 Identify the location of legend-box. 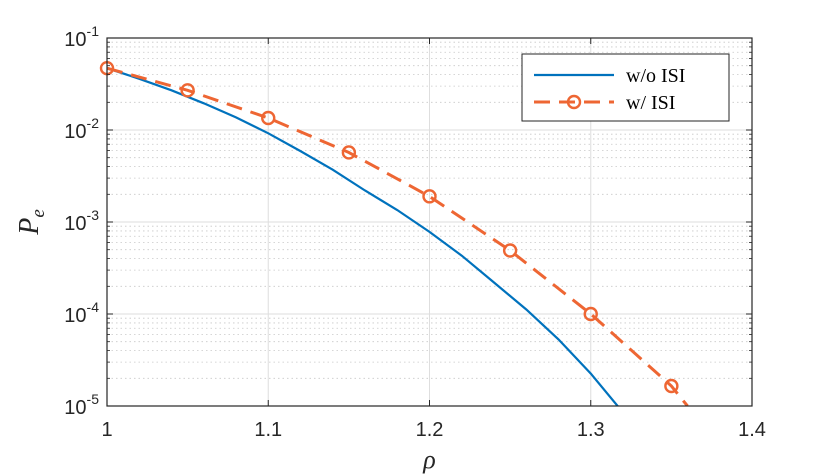
(625, 87).